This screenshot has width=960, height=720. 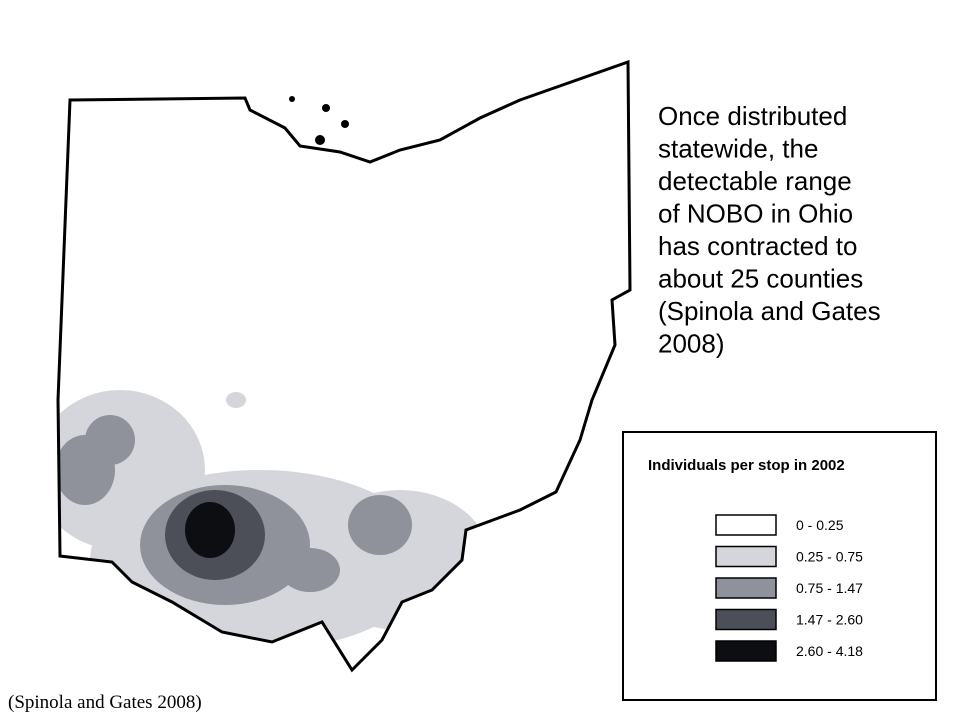 What do you see at coordinates (738, 149) in the screenshot?
I see `body-line: statewide, the` at bounding box center [738, 149].